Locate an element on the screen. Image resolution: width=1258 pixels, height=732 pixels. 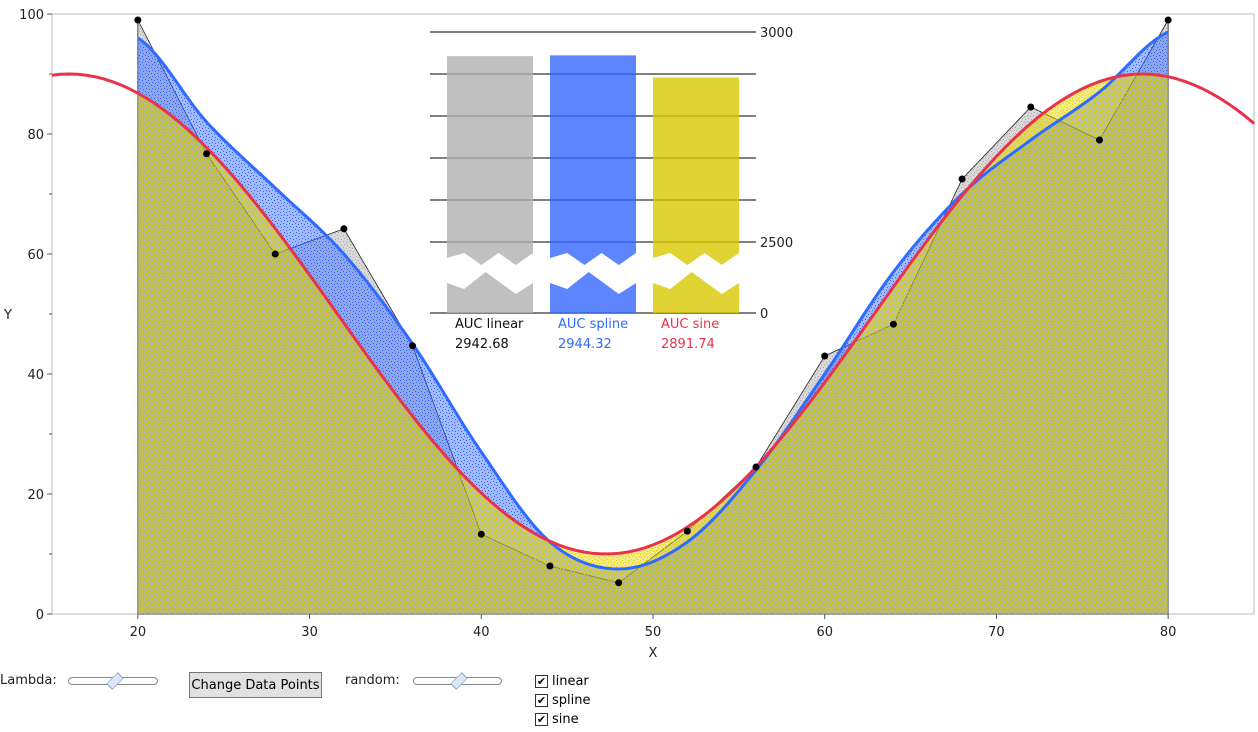
y-axis-label: Y is located at coordinates (7, 315).